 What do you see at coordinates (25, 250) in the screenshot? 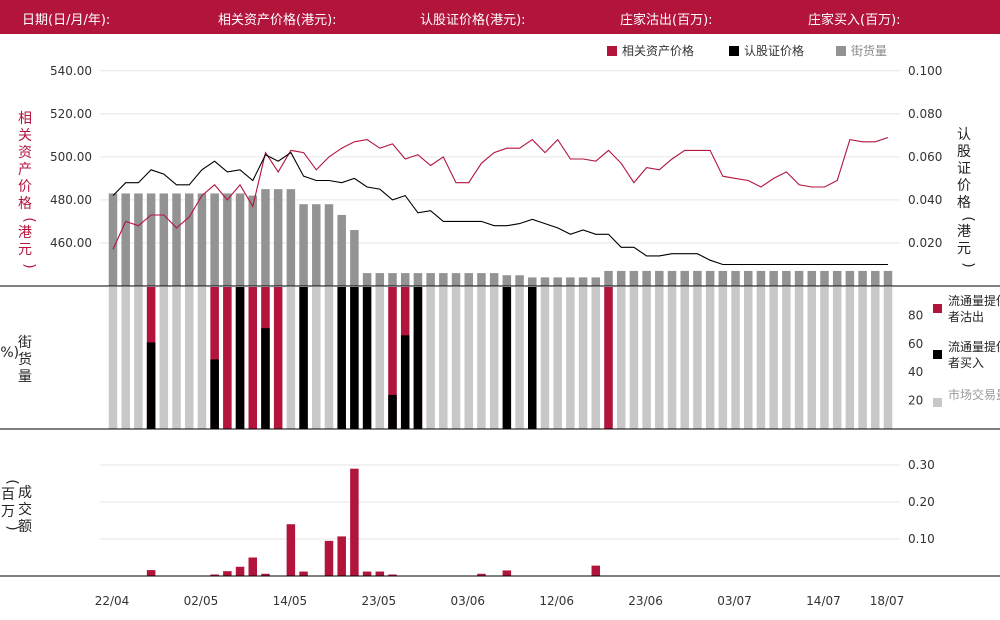
I see `axis-label-char: 元` at bounding box center [25, 250].